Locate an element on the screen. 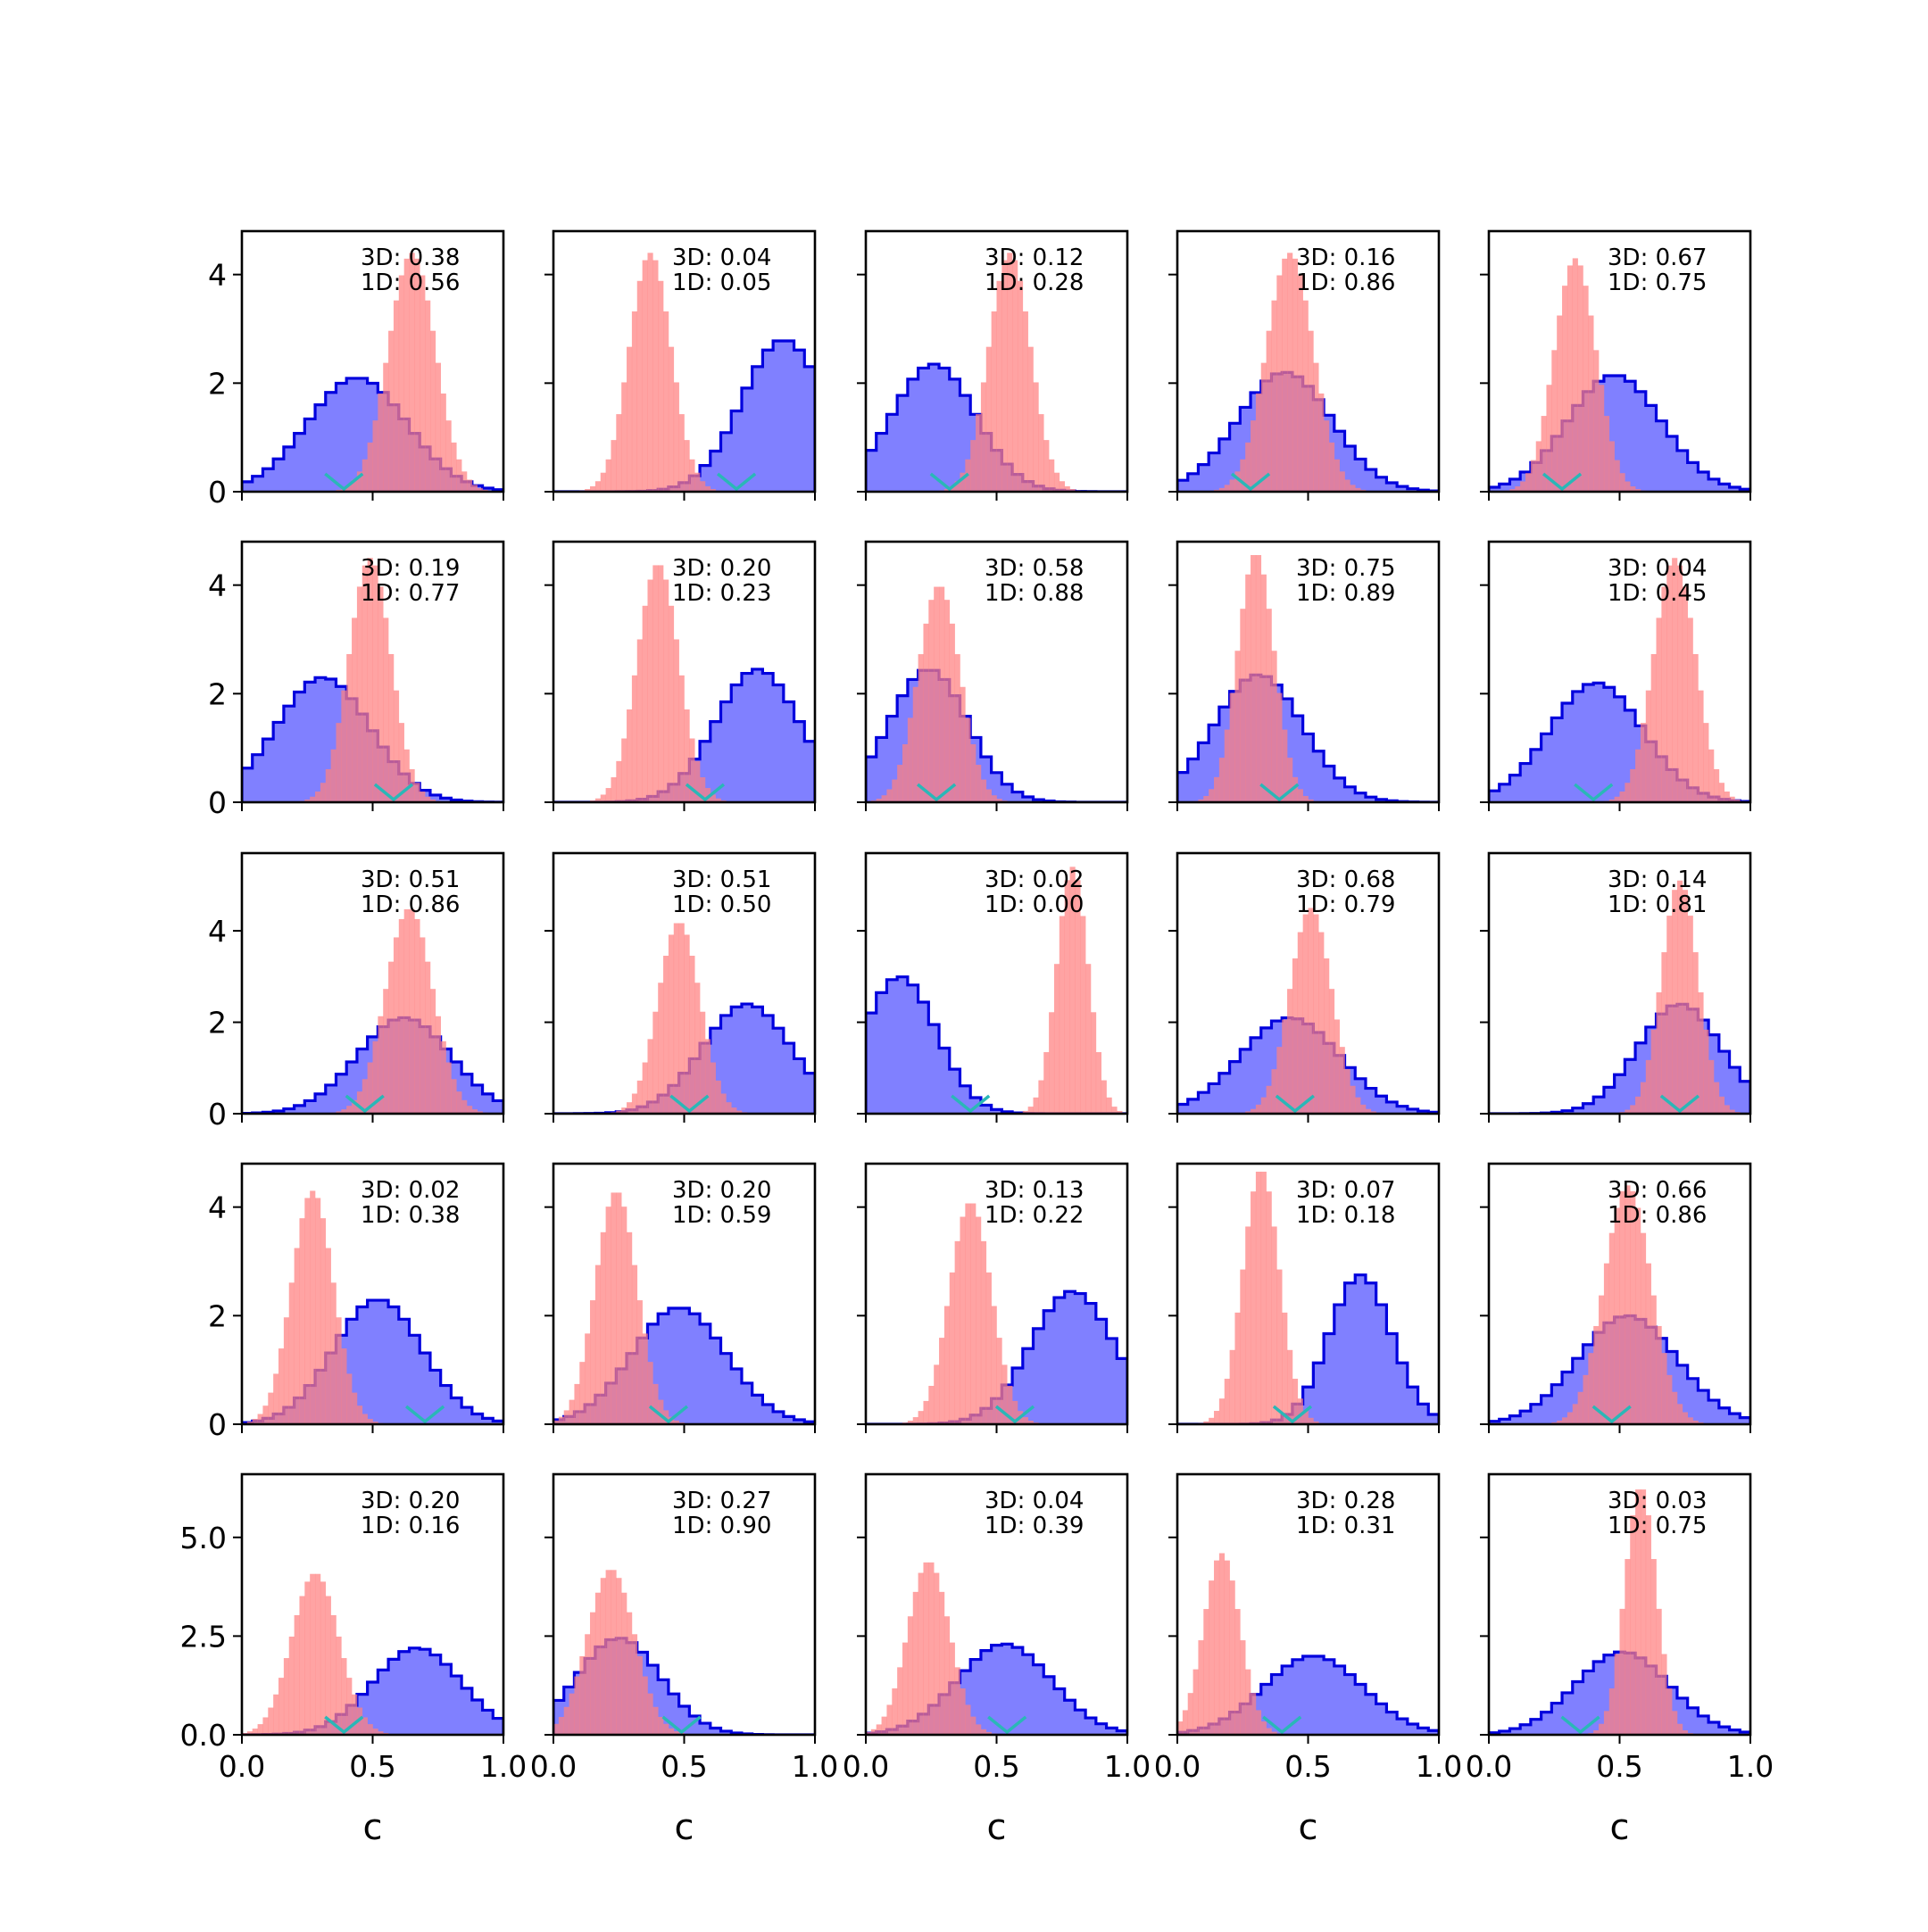 Image resolution: width=1928 pixels, height=1932 pixels. panel-plot-area is located at coordinates (997, 1649).